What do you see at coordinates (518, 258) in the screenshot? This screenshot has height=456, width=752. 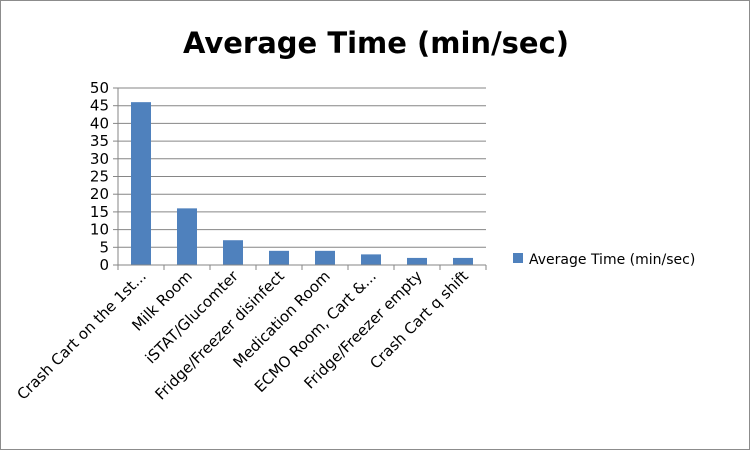 I see `legend-swatch` at bounding box center [518, 258].